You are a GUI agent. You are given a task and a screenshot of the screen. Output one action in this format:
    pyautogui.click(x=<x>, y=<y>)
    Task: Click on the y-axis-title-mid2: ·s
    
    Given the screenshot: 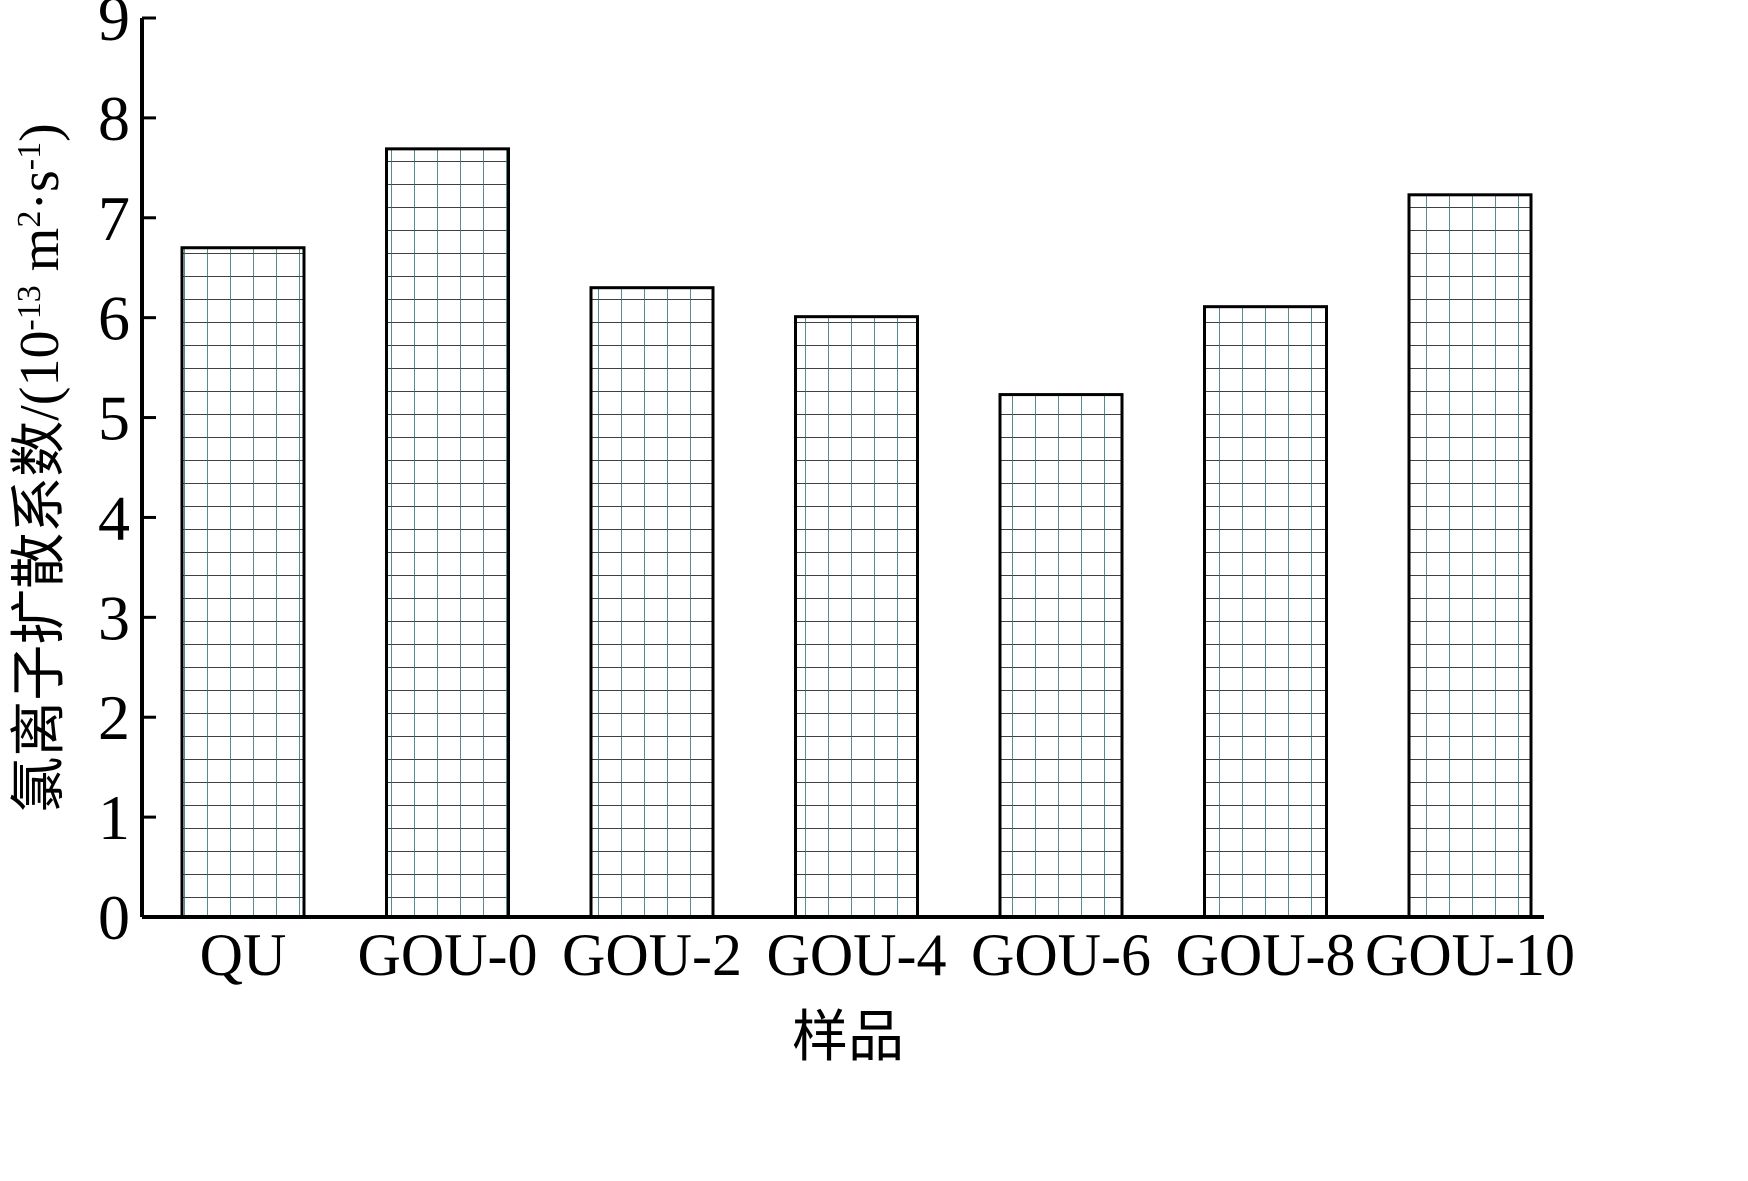 What is the action you would take?
    pyautogui.click(x=40, y=190)
    